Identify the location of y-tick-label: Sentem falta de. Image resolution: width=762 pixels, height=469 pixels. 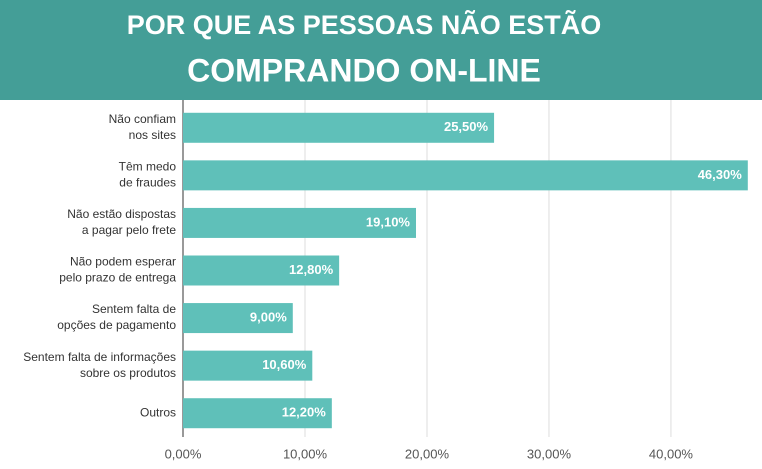
(134, 309).